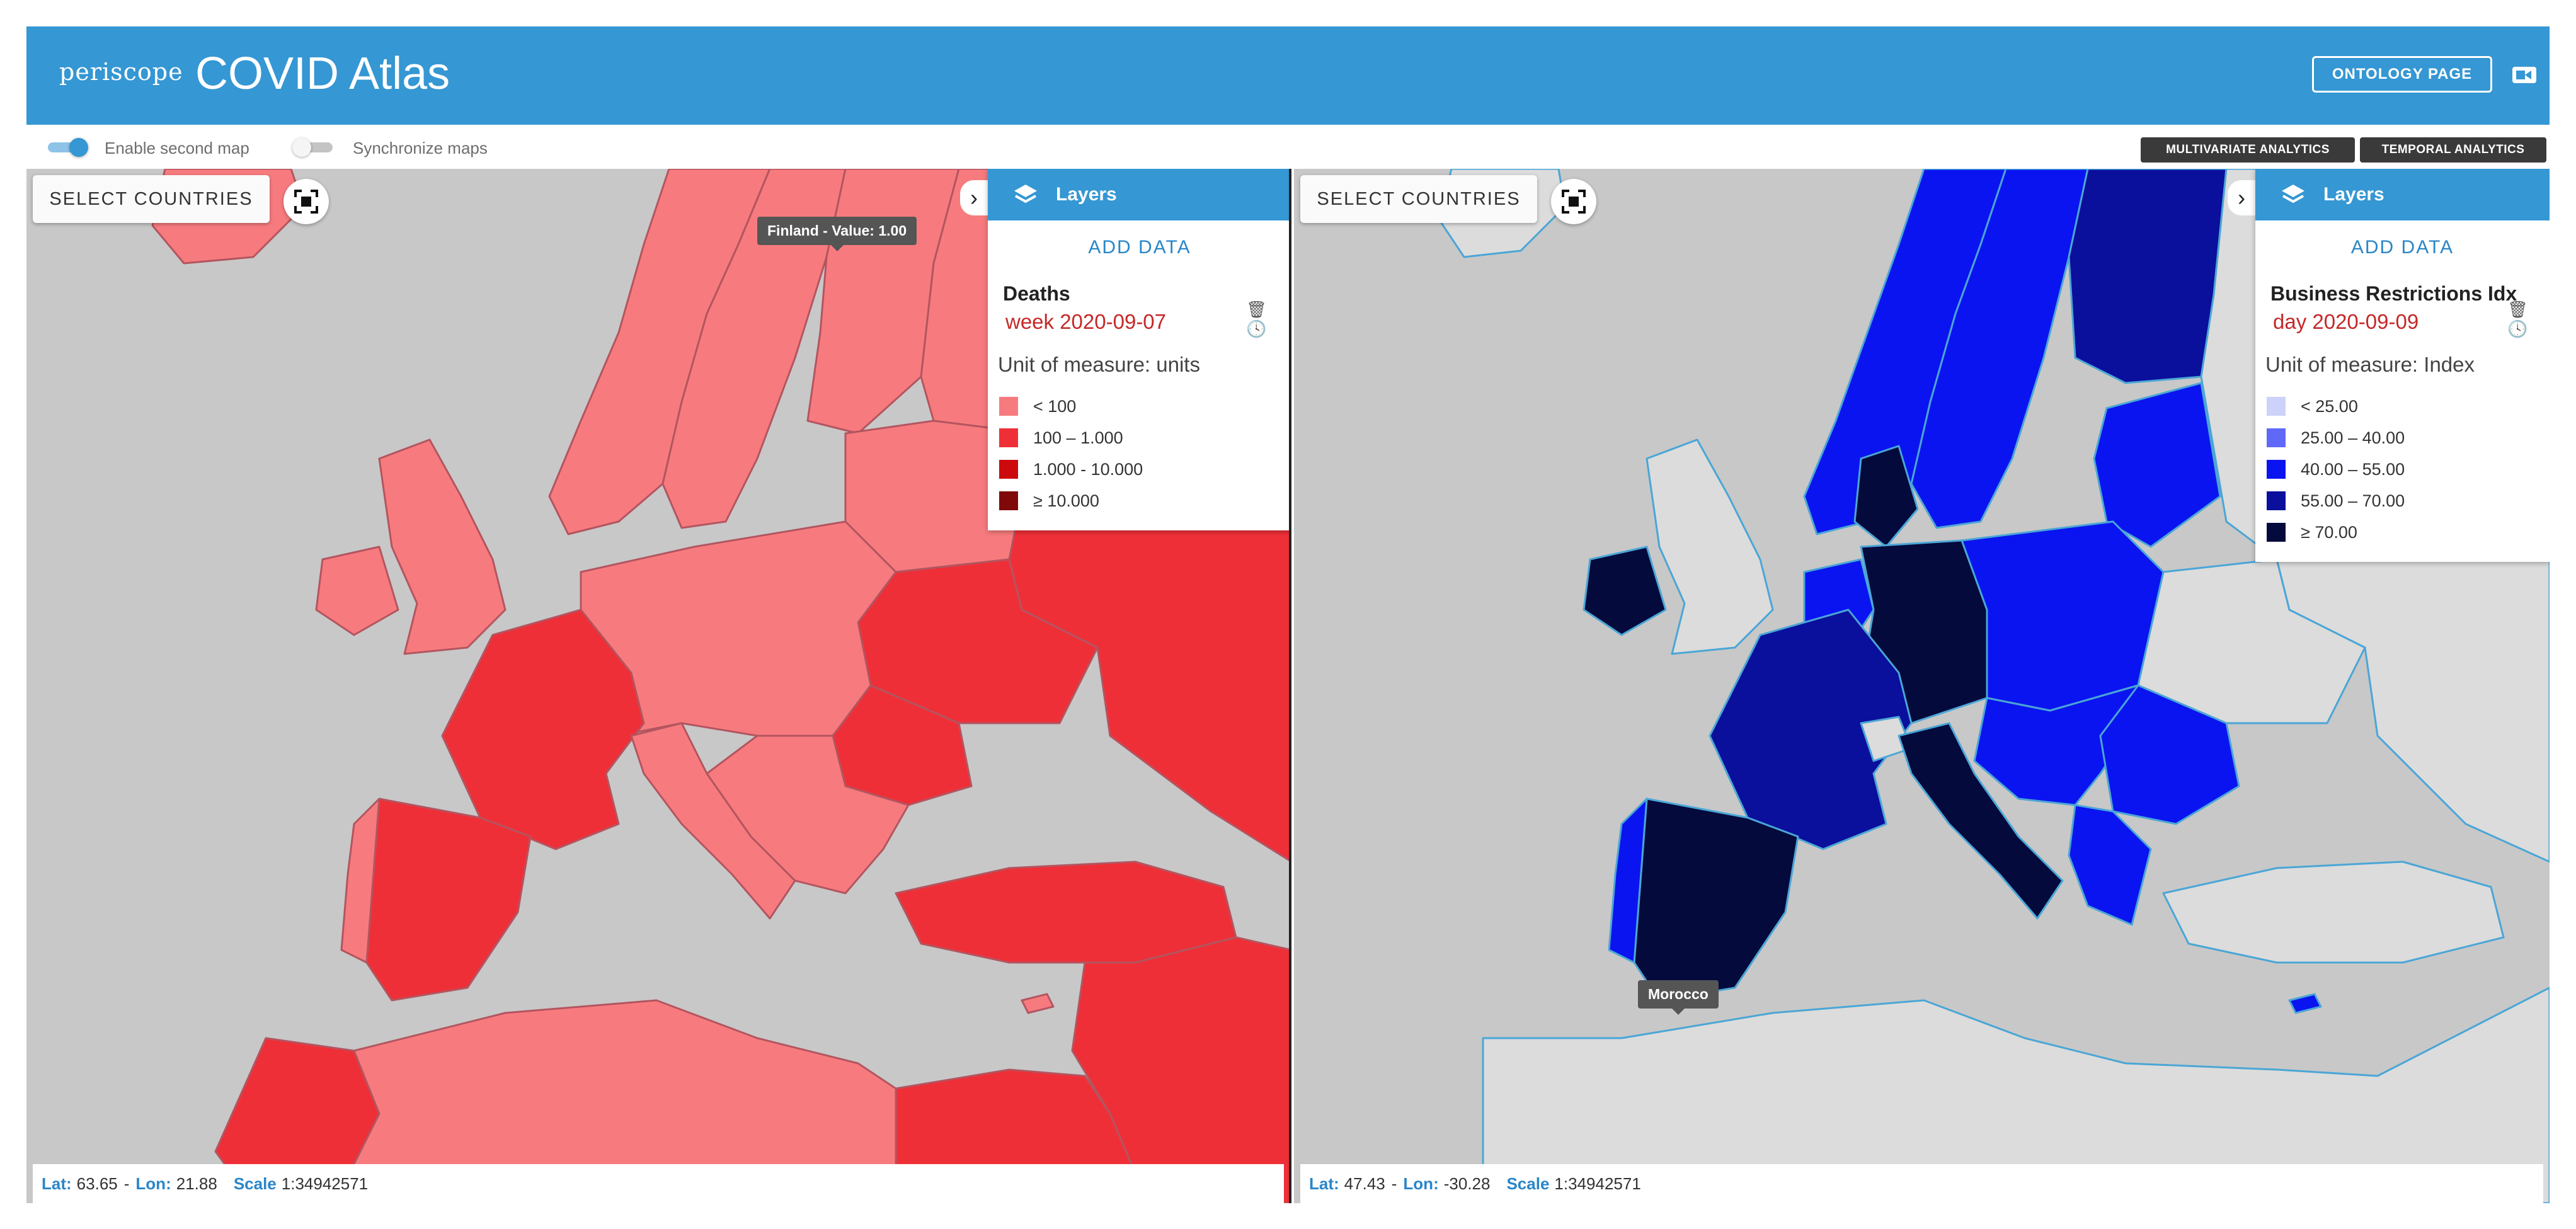  What do you see at coordinates (1078, 437) in the screenshot?
I see `legend-label: 100 – 1.000` at bounding box center [1078, 437].